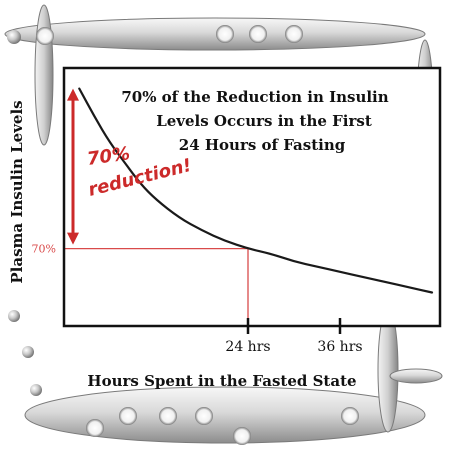 The image size is (450, 450). I want to click on reduction-arrow, so click(73, 166).